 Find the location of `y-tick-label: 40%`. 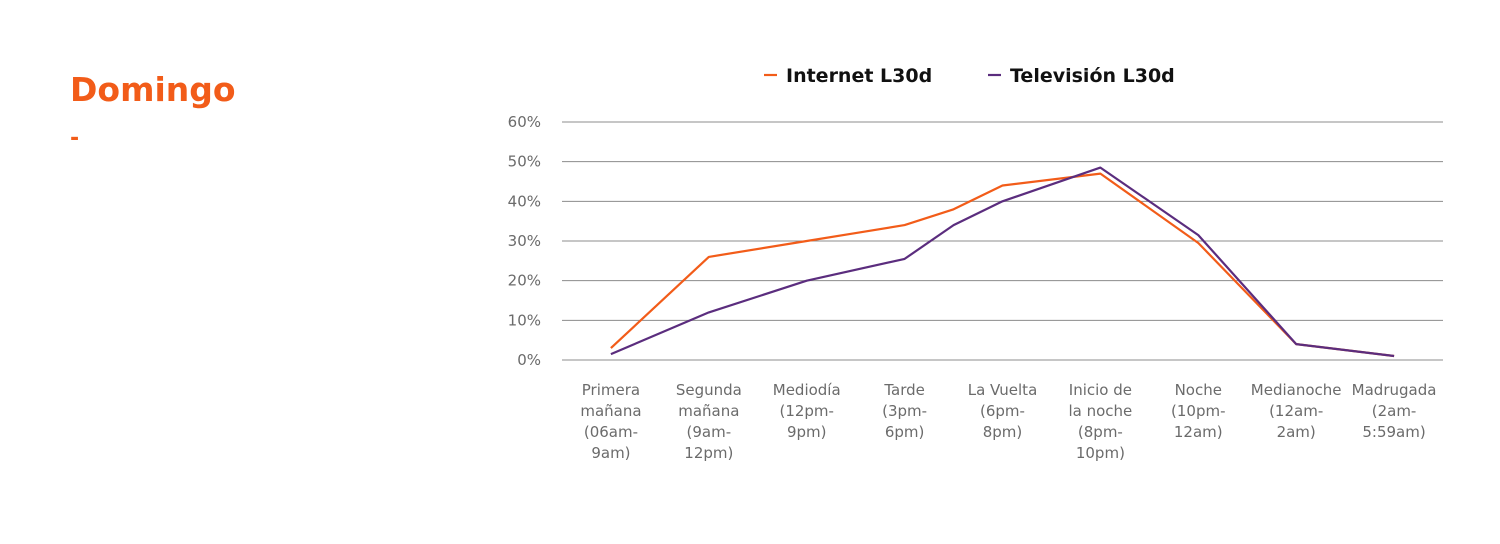

y-tick-label: 40% is located at coordinates (524, 201).